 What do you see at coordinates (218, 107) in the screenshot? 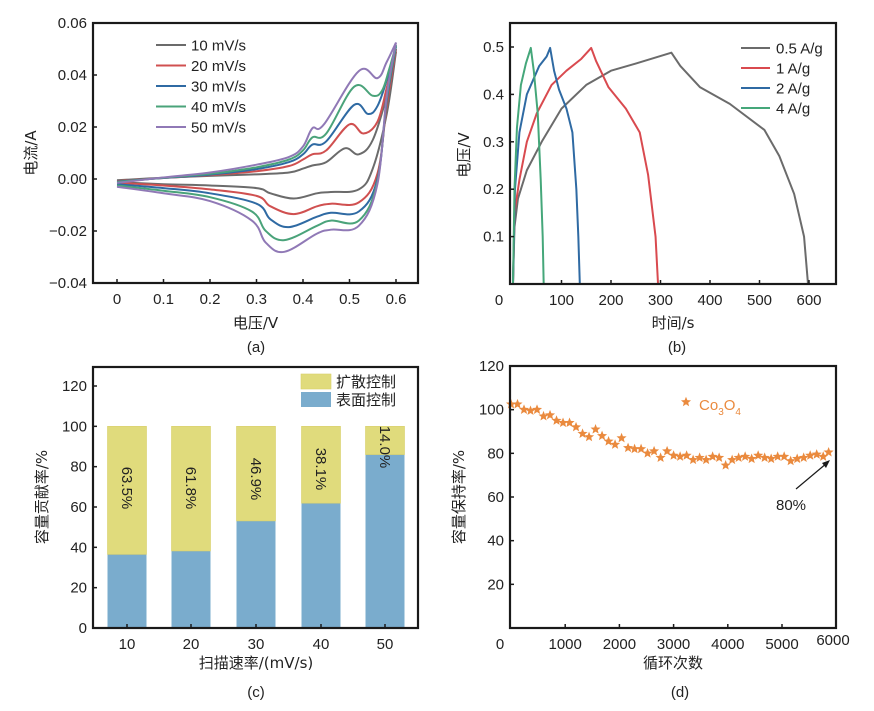
I see `legend-label: 40 mV/s` at bounding box center [218, 107].